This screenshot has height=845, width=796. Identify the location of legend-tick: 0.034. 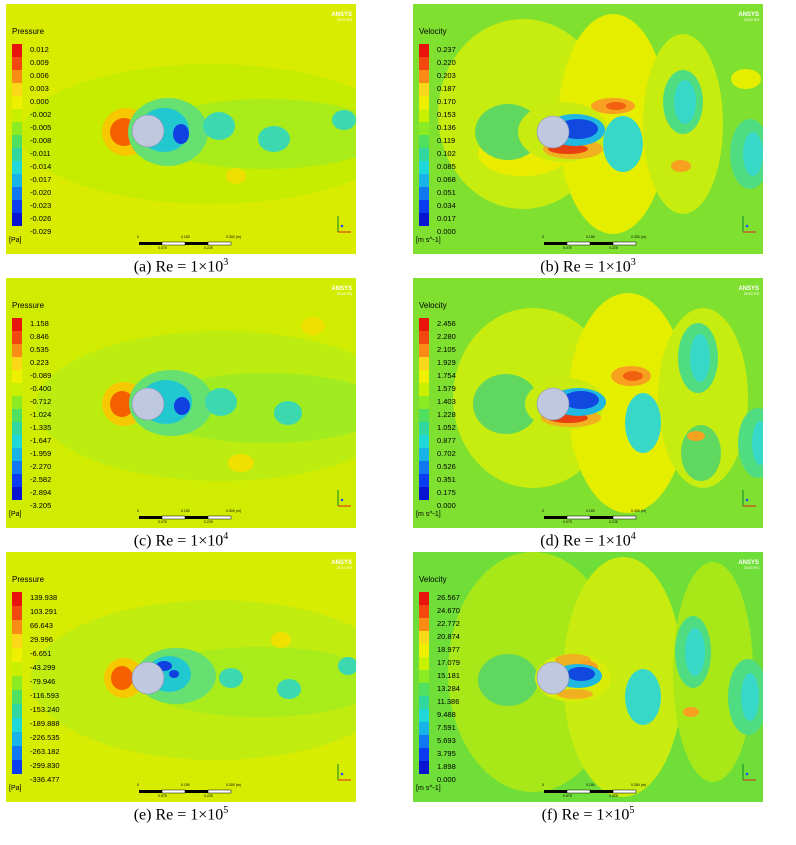
(446, 205).